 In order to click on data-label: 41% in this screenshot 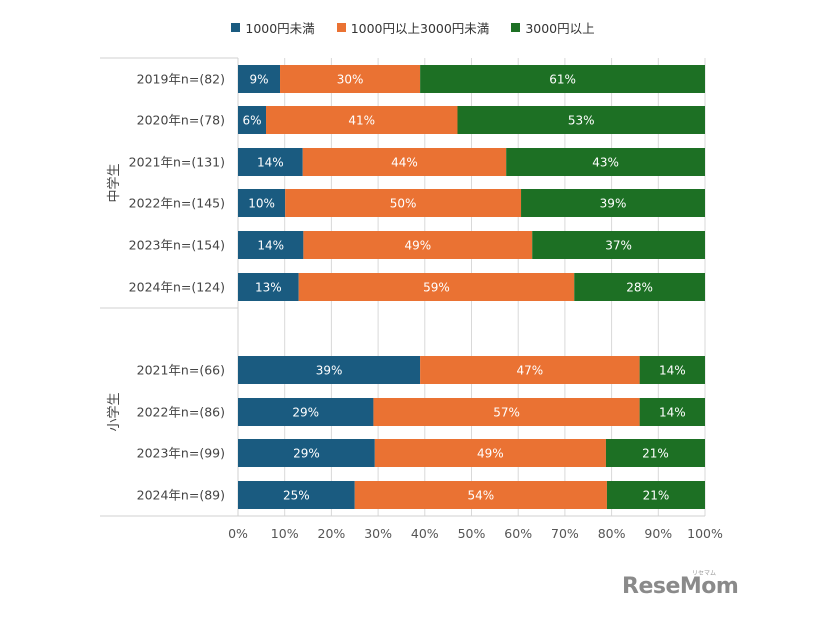, I will do `click(361, 121)`.